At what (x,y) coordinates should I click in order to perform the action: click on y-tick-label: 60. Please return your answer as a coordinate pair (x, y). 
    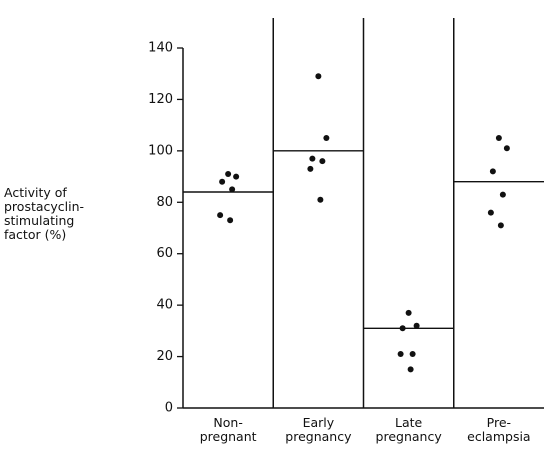
    Looking at the image, I should click on (164, 253).